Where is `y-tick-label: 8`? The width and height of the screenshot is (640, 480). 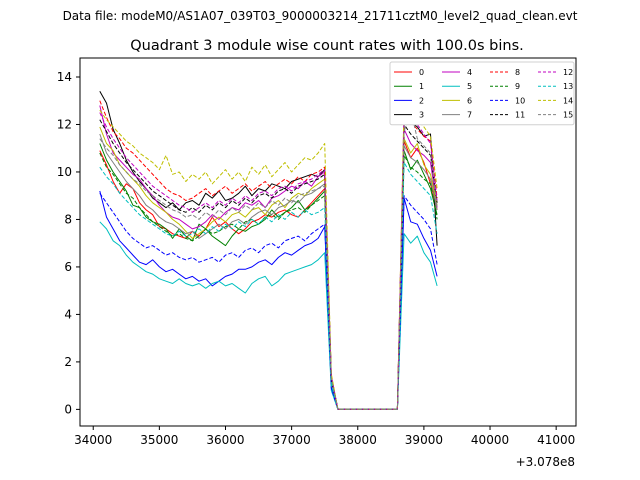
y-tick-label: 8 is located at coordinates (68, 219).